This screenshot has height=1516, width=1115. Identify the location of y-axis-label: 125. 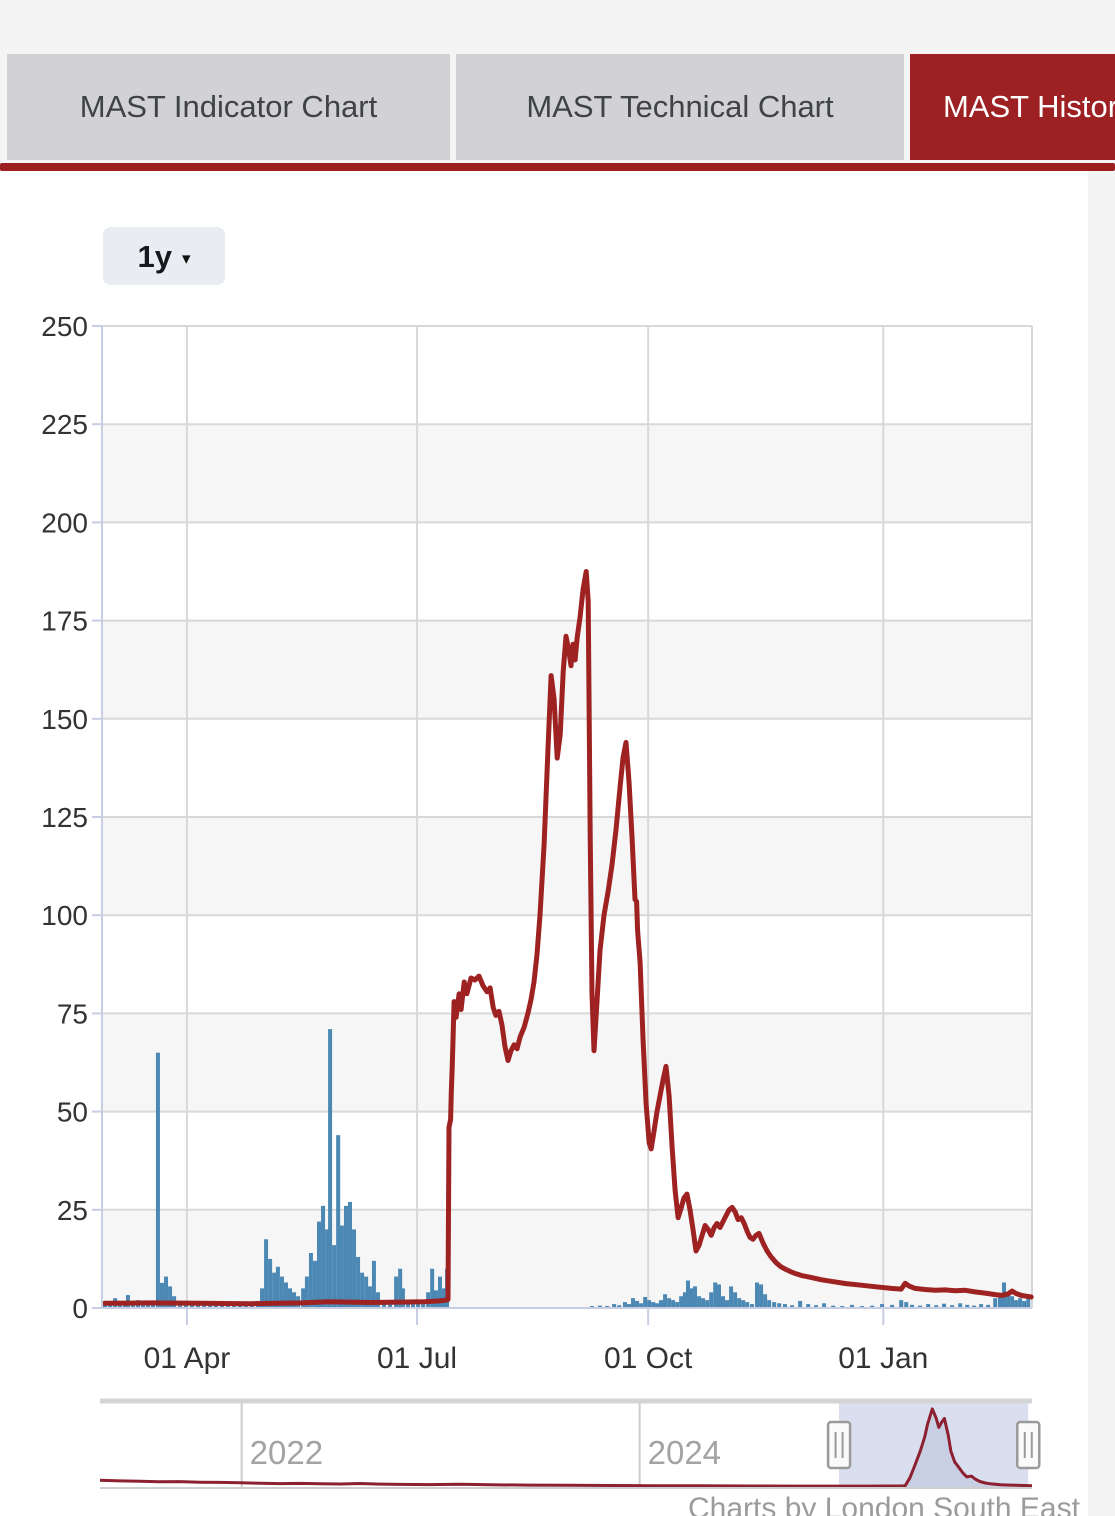
(64, 817).